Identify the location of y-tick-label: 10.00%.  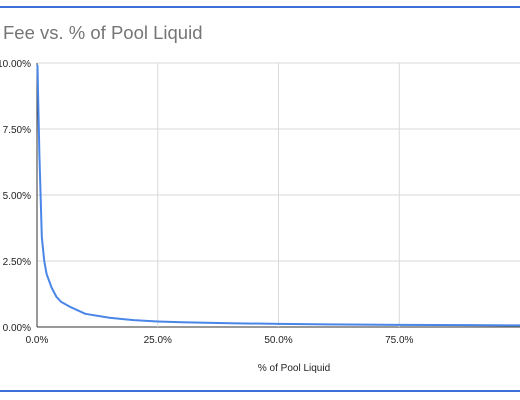
(15, 64).